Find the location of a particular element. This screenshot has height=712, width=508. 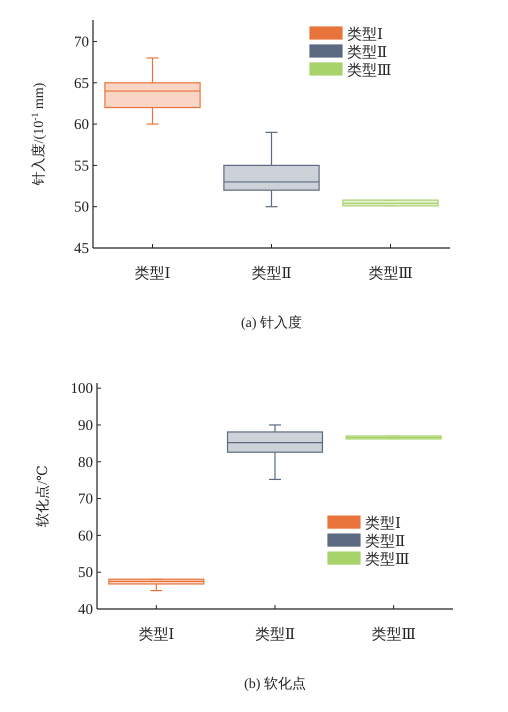

text: (a) 针入度 is located at coordinates (271, 323).